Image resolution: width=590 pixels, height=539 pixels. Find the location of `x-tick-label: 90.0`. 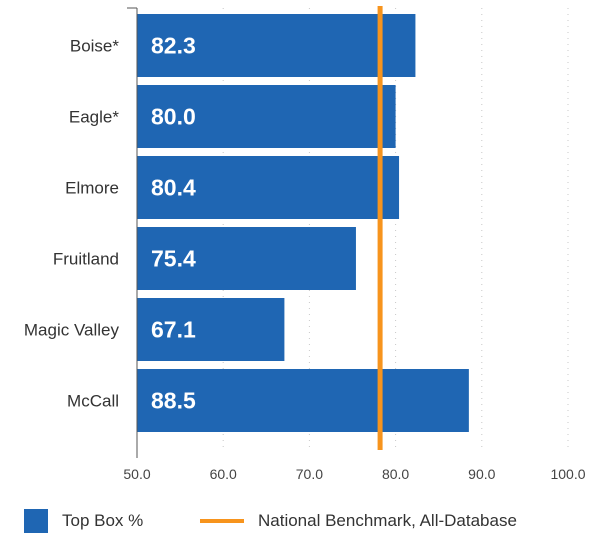

x-tick-label: 90.0 is located at coordinates (481, 474).